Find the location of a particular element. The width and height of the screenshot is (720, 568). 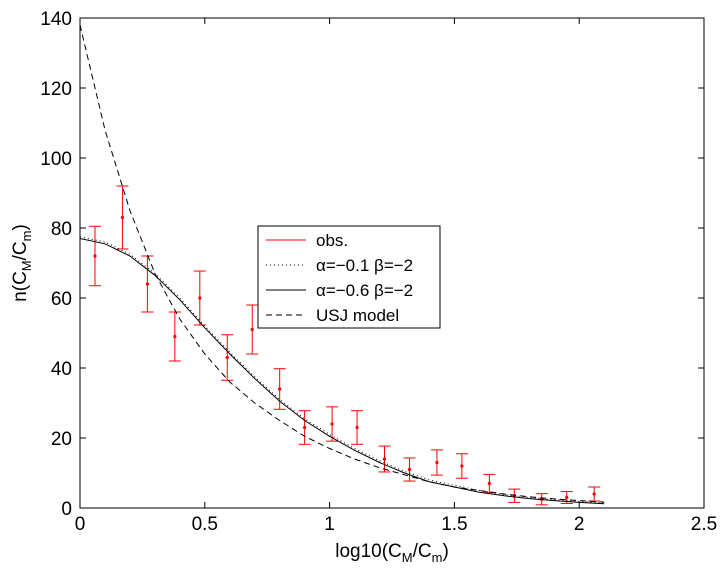

legend: obs. α=−0.1 β=−2 α=−0.6 β=−2 USJ model is located at coordinates (349, 277).